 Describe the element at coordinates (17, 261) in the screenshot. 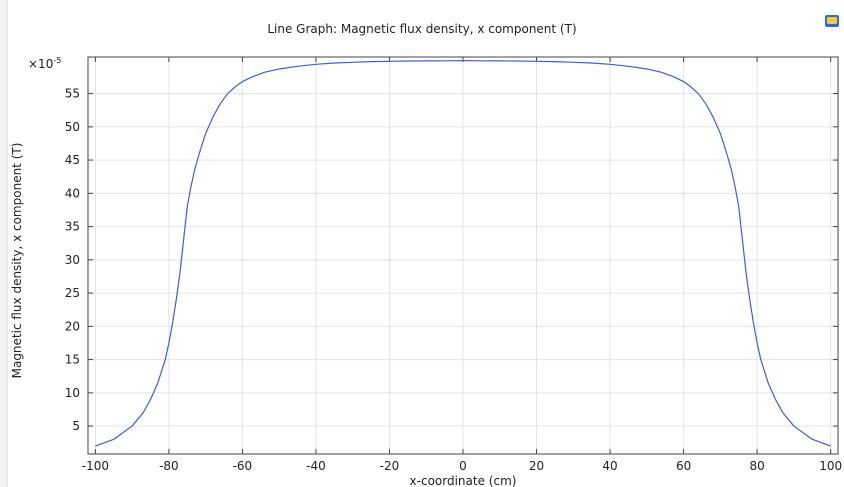

I see `y-axis-title: Magnetic flux density, x component (T)` at that location.